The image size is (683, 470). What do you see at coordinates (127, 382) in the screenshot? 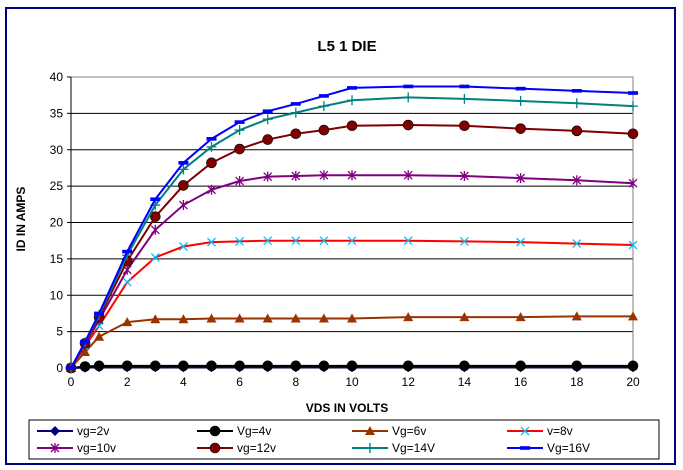
I see `x-tick-label: 2` at bounding box center [127, 382].